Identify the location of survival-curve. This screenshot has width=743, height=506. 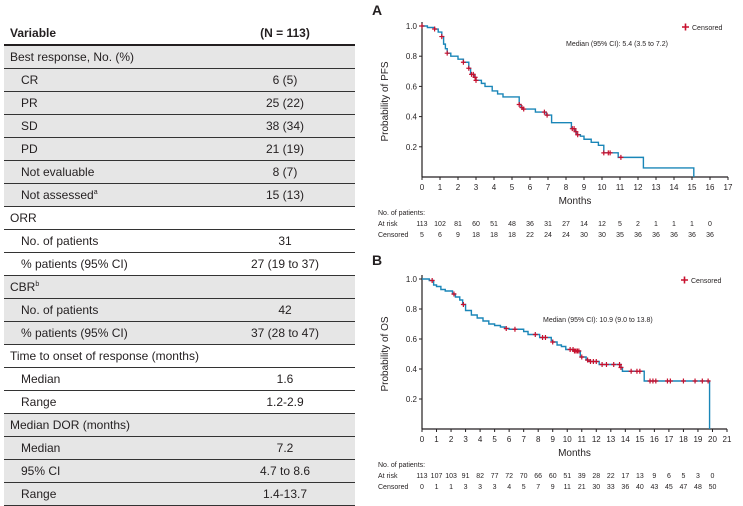
(566, 353).